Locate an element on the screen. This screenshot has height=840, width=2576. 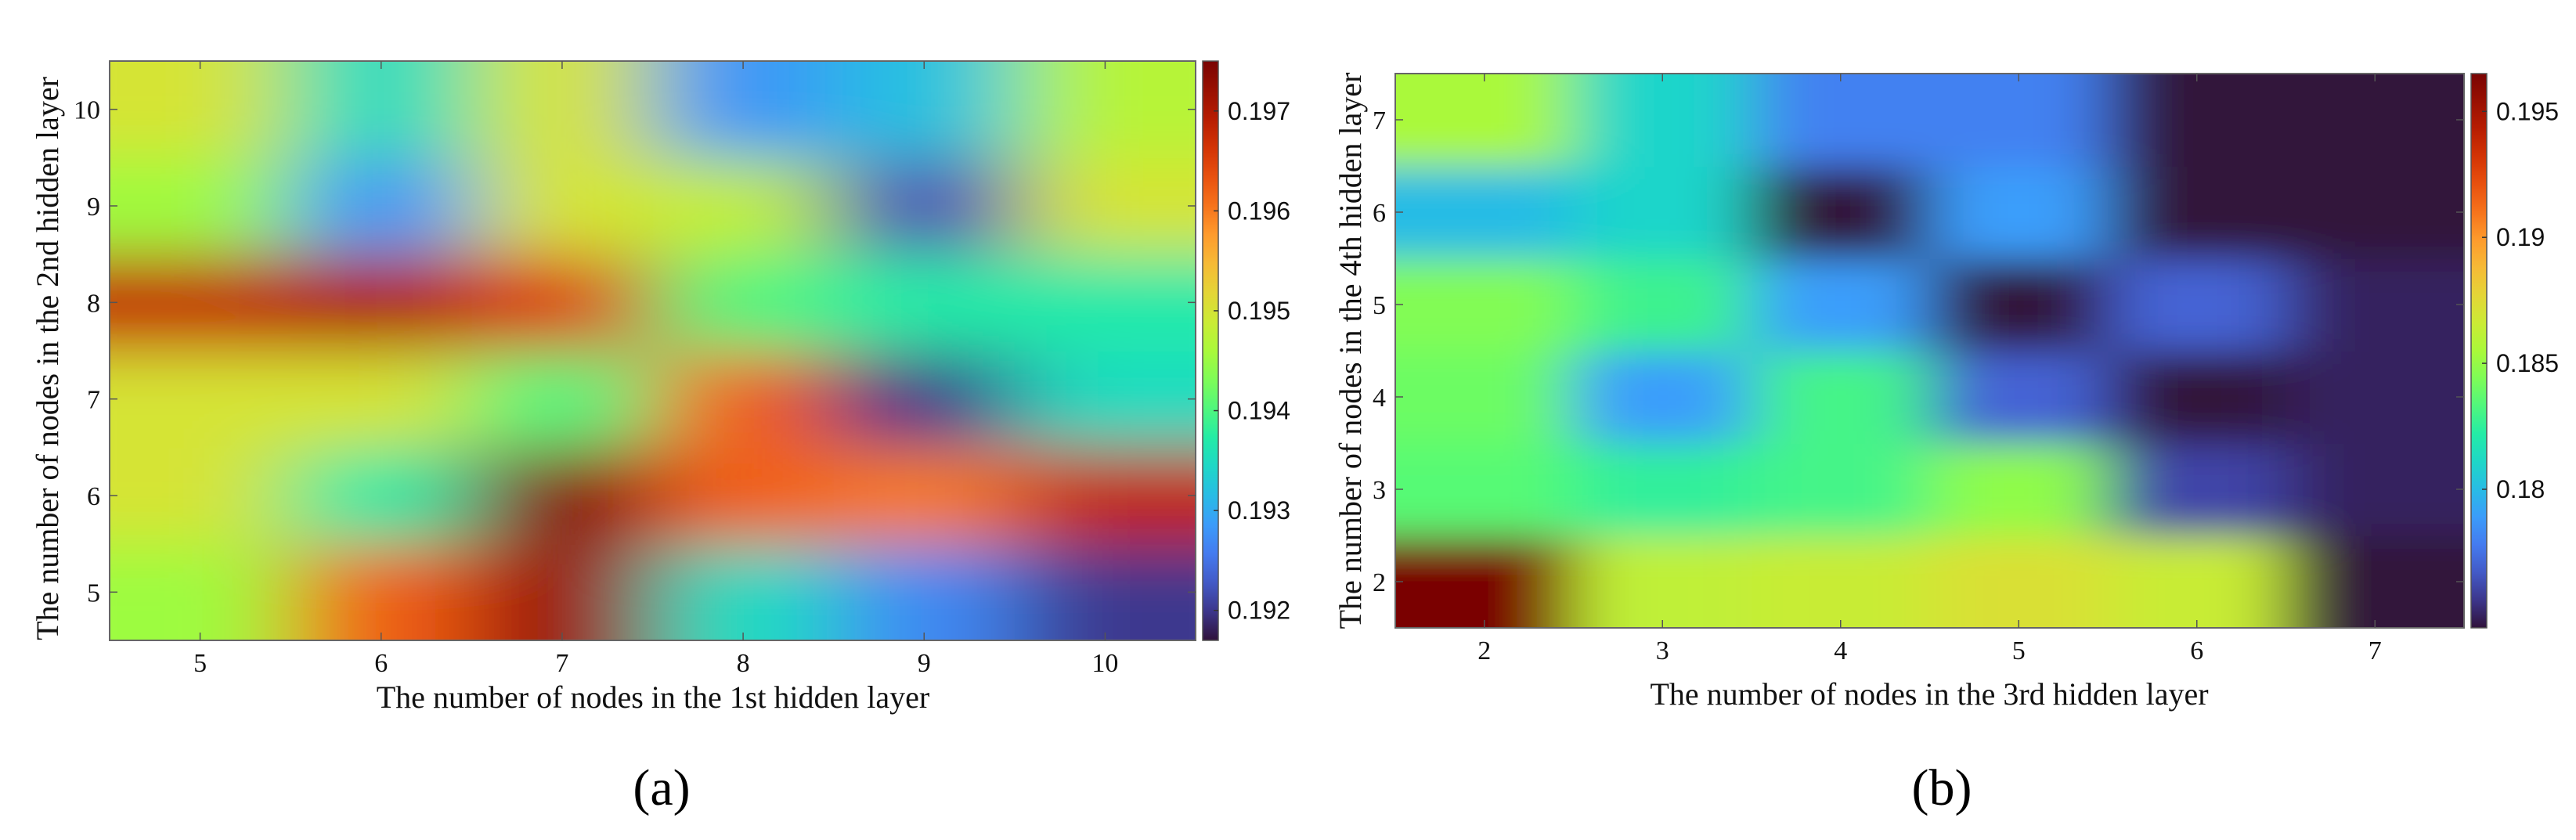
colorbar-tick-label: 0.194 is located at coordinates (1259, 411).